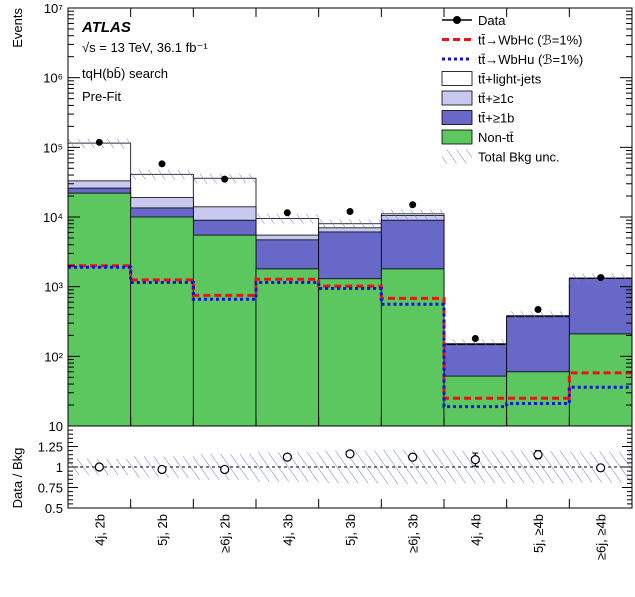  I want to click on category-label: ≥6j, ≥4b, so click(601, 537).